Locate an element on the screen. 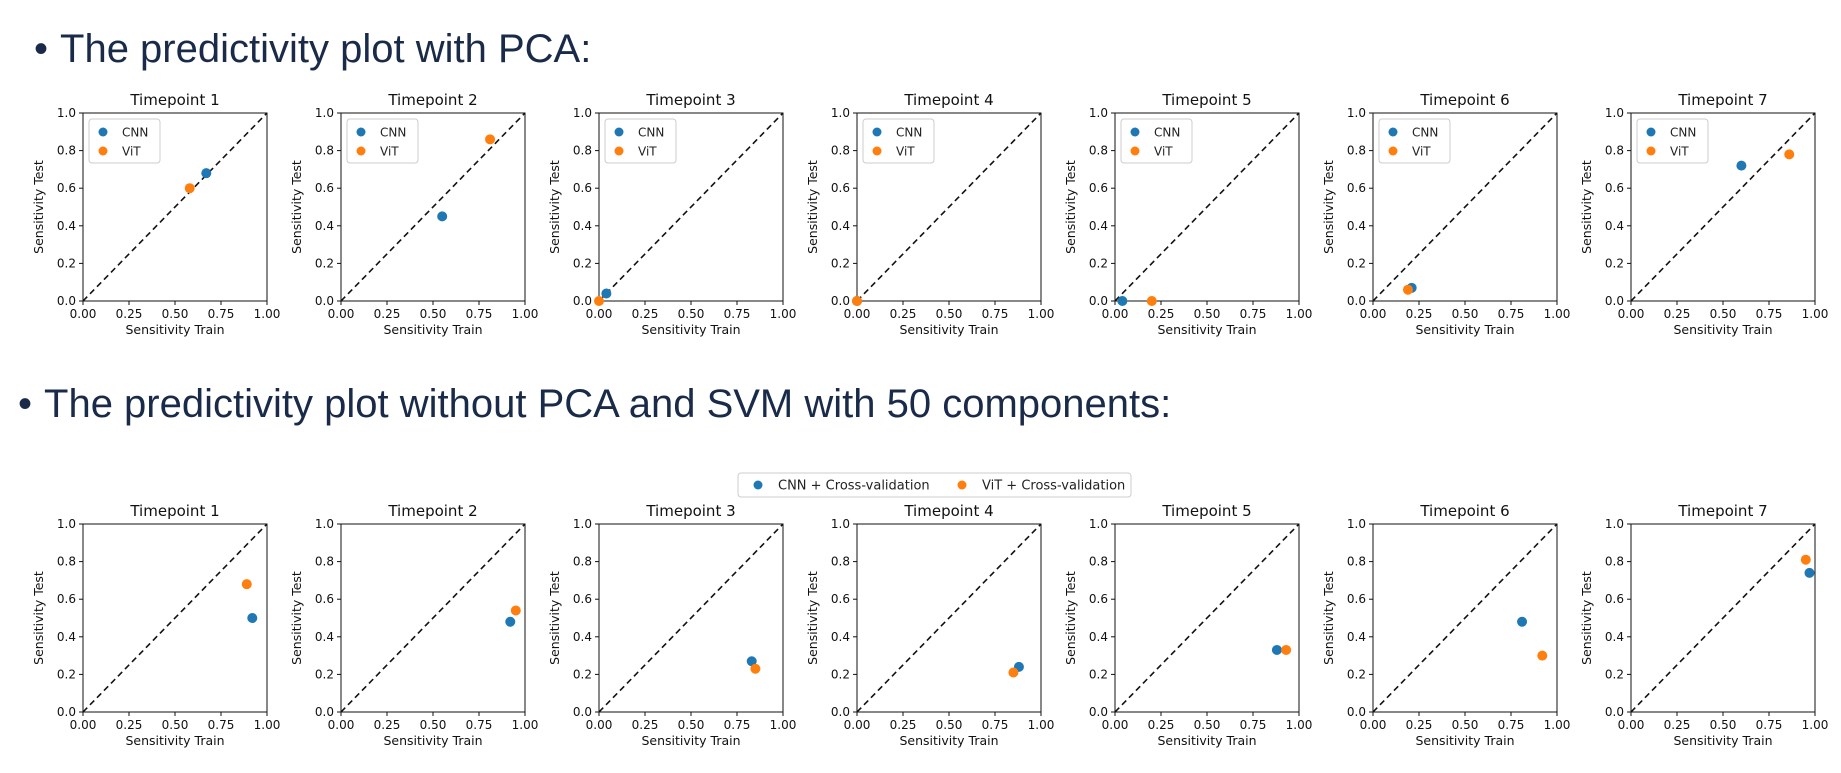  heading-with-pca: • The predictivity plot with PCA: is located at coordinates (312, 49).